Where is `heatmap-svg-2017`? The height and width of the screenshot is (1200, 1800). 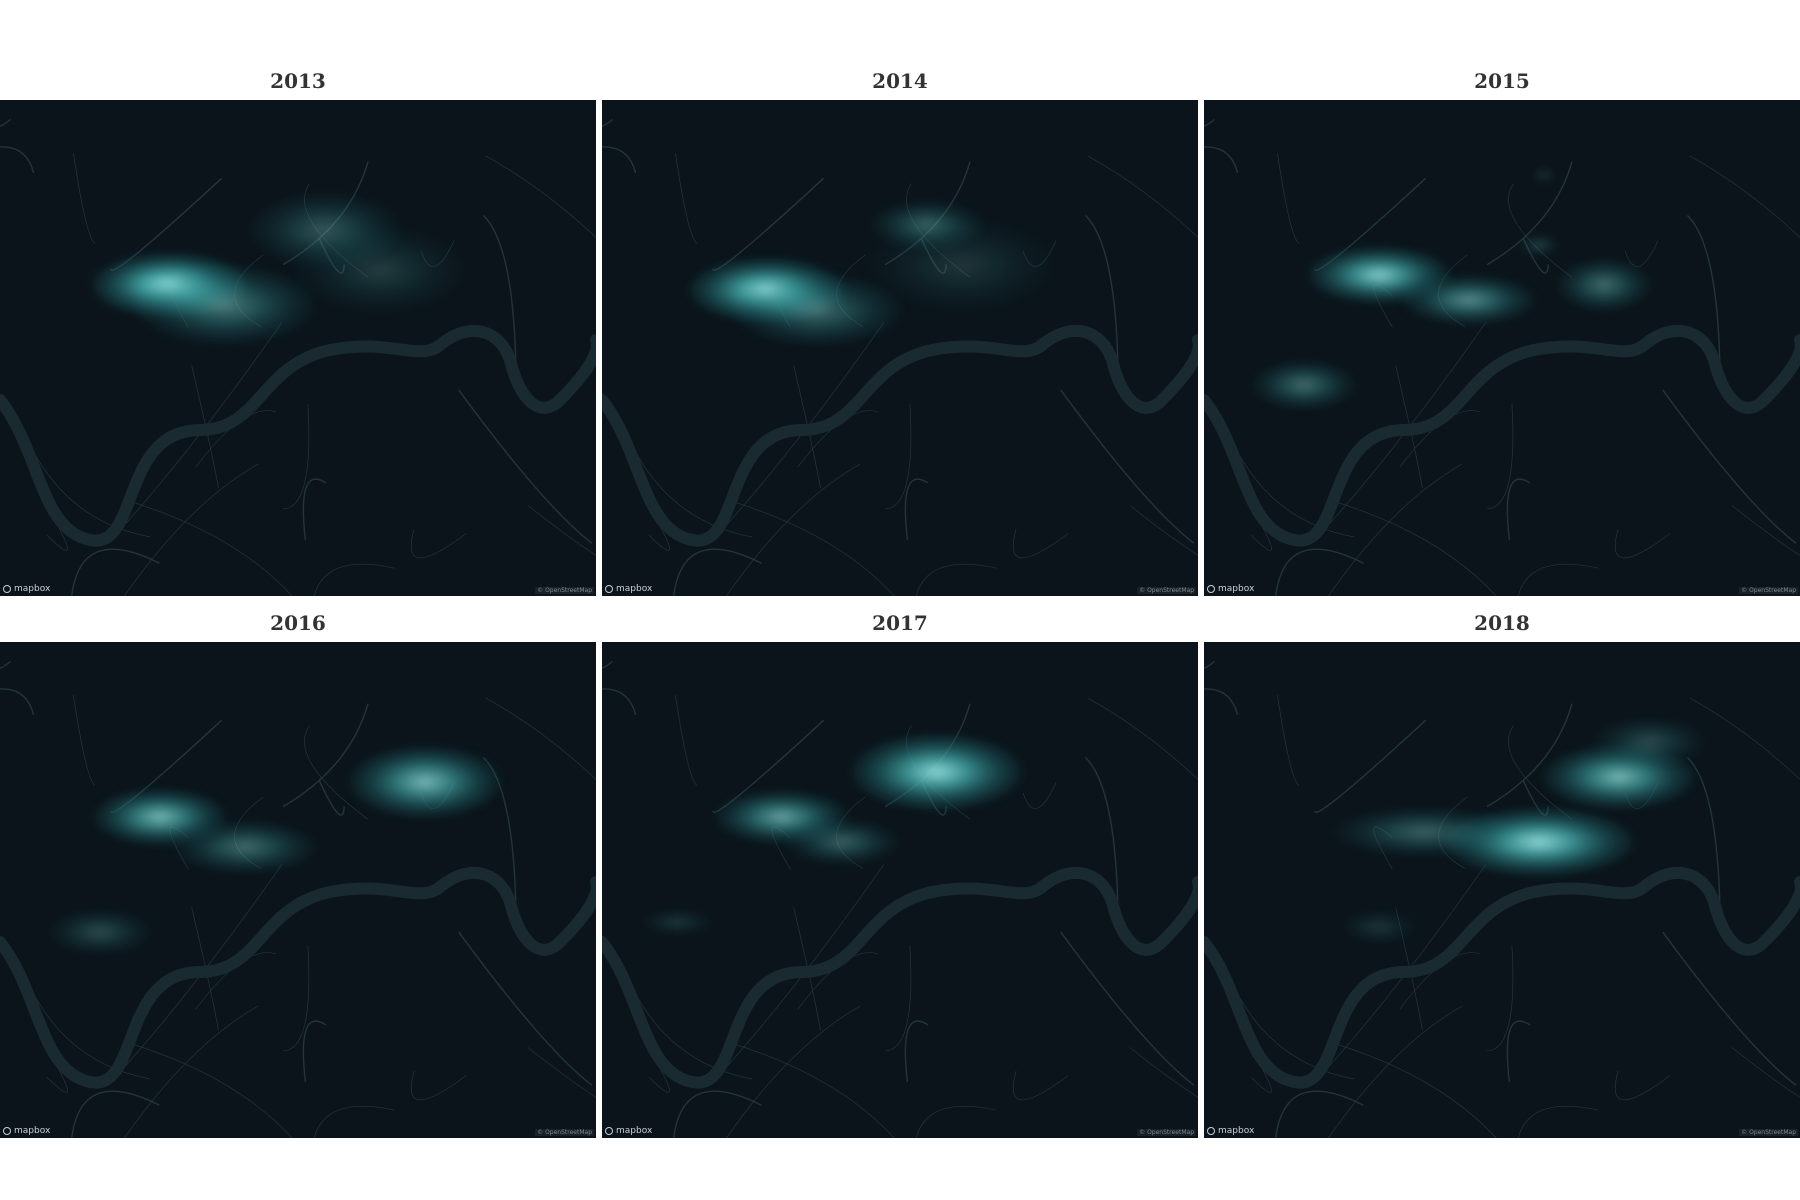 heatmap-svg-2017 is located at coordinates (900, 890).